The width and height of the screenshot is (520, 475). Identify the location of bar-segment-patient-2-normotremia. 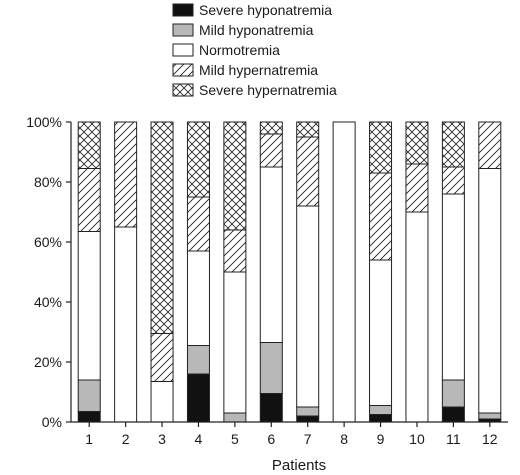
(126, 324).